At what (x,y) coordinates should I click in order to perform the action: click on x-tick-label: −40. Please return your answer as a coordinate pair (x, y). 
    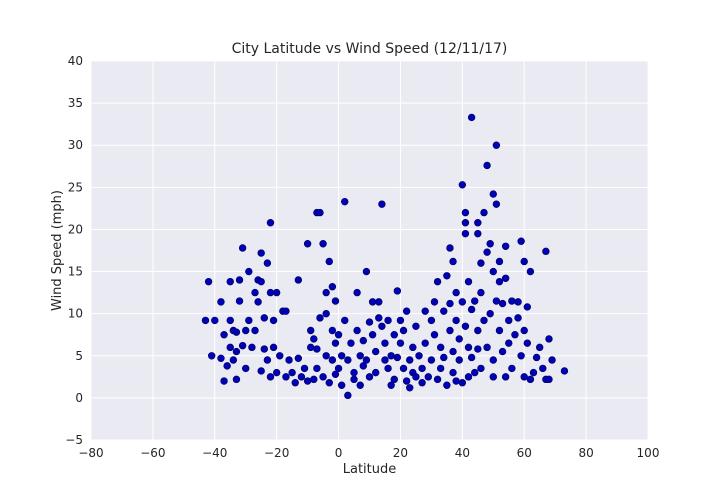
    Looking at the image, I should click on (214, 453).